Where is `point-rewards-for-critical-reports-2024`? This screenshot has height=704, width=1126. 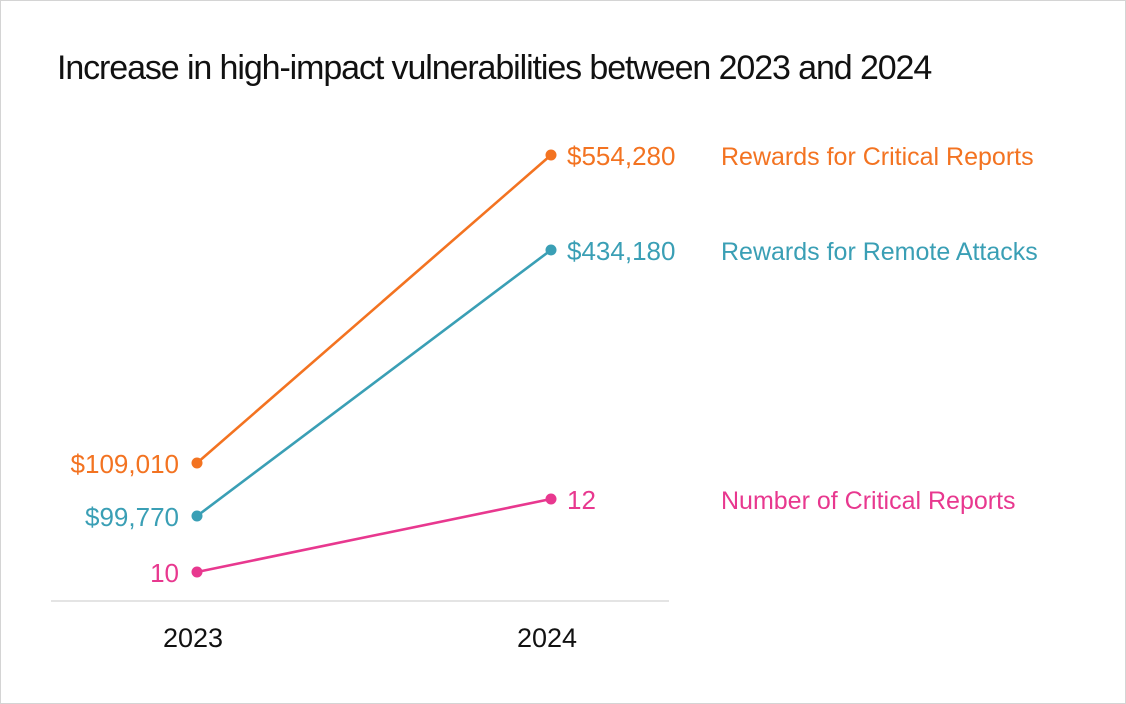 point-rewards-for-critical-reports-2024 is located at coordinates (551, 155).